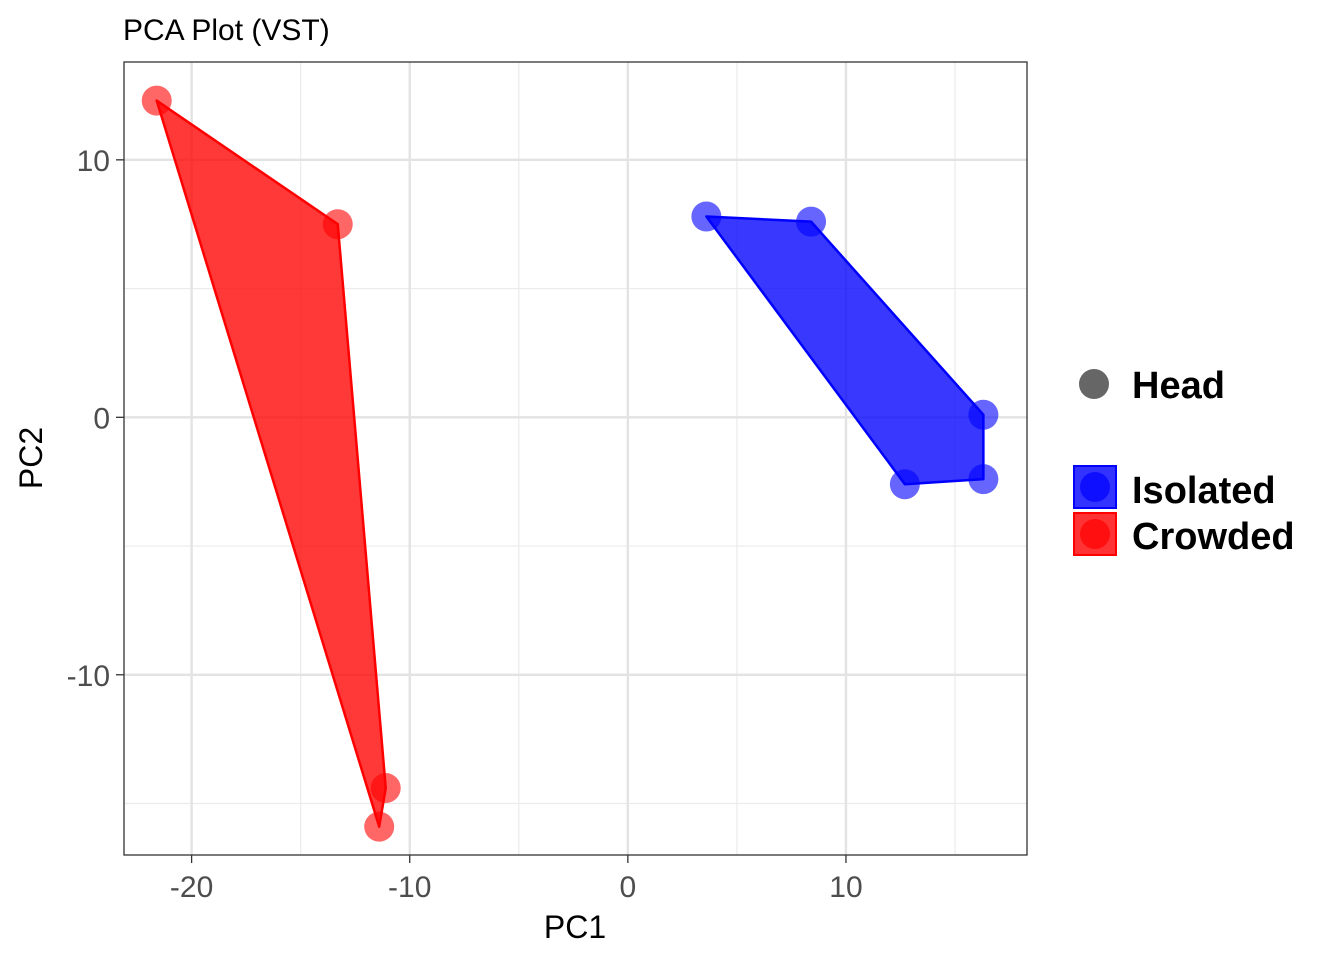 The height and width of the screenshot is (960, 1344). What do you see at coordinates (409, 887) in the screenshot?
I see `x-tick-label: -10` at bounding box center [409, 887].